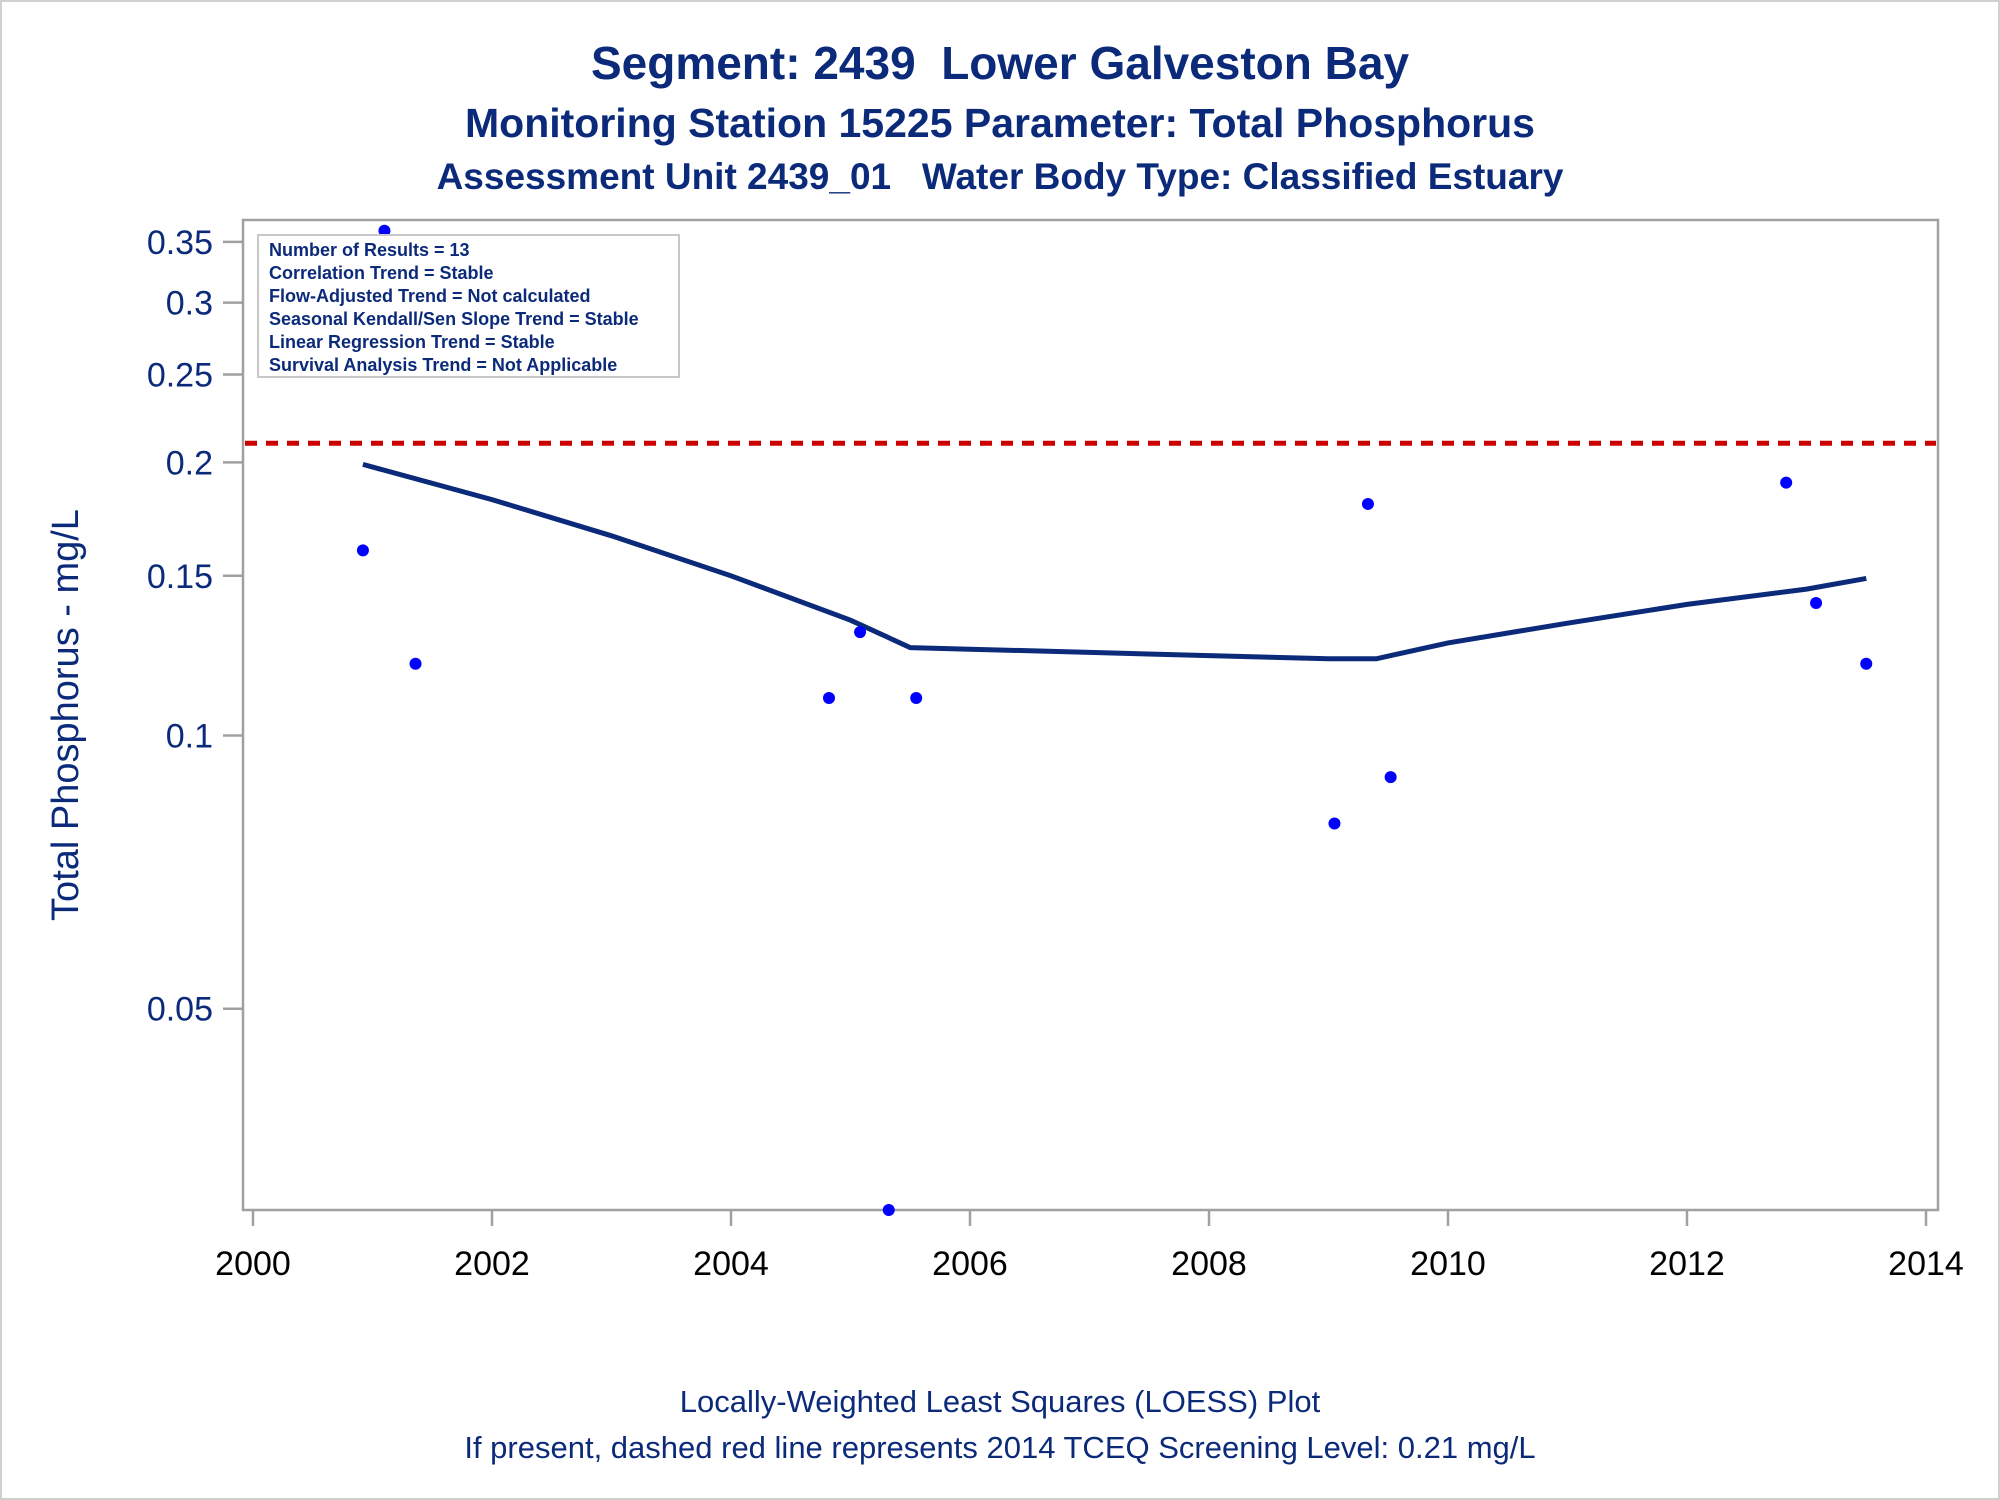 The image size is (2000, 1500). What do you see at coordinates (180, 243) in the screenshot?
I see `y-tick-label: 0.35` at bounding box center [180, 243].